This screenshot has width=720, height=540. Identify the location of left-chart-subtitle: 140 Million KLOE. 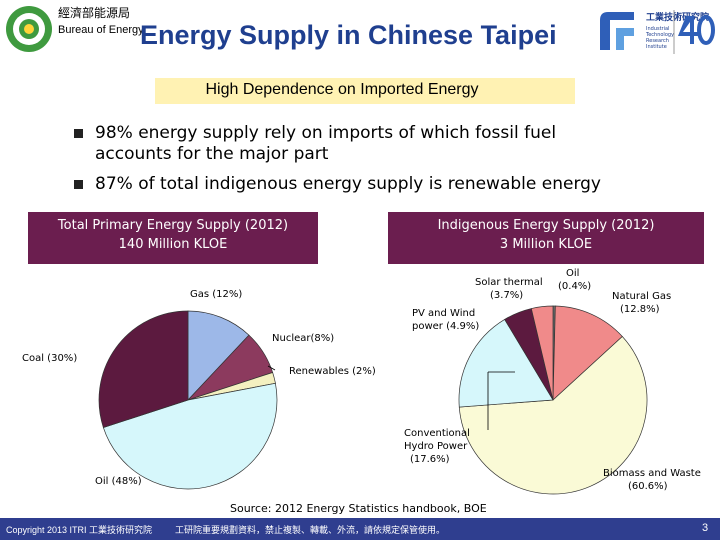
(173, 244).